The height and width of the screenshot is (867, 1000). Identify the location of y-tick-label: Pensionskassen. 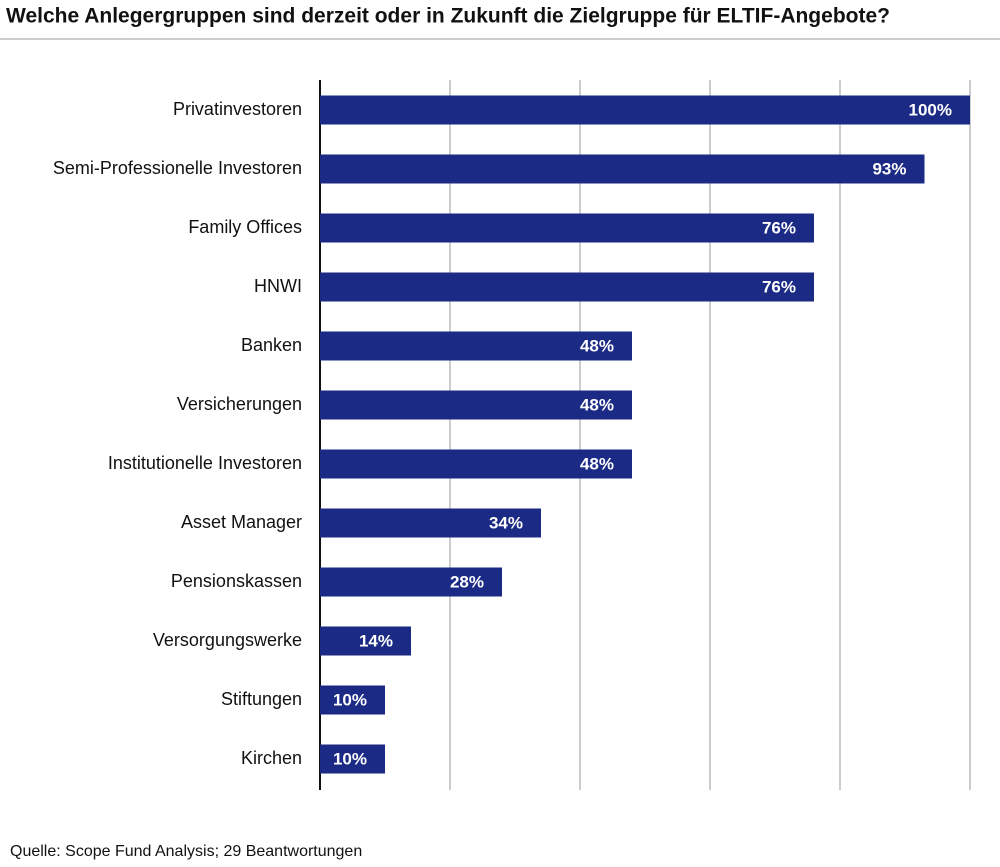
(236, 581).